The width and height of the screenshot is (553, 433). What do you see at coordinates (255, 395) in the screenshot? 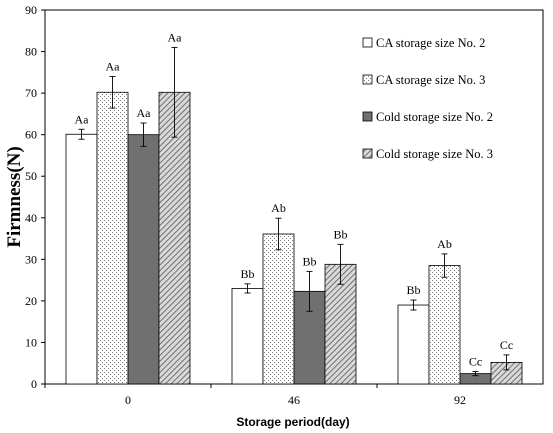
I see `x-axis: 0 46 92` at bounding box center [255, 395].